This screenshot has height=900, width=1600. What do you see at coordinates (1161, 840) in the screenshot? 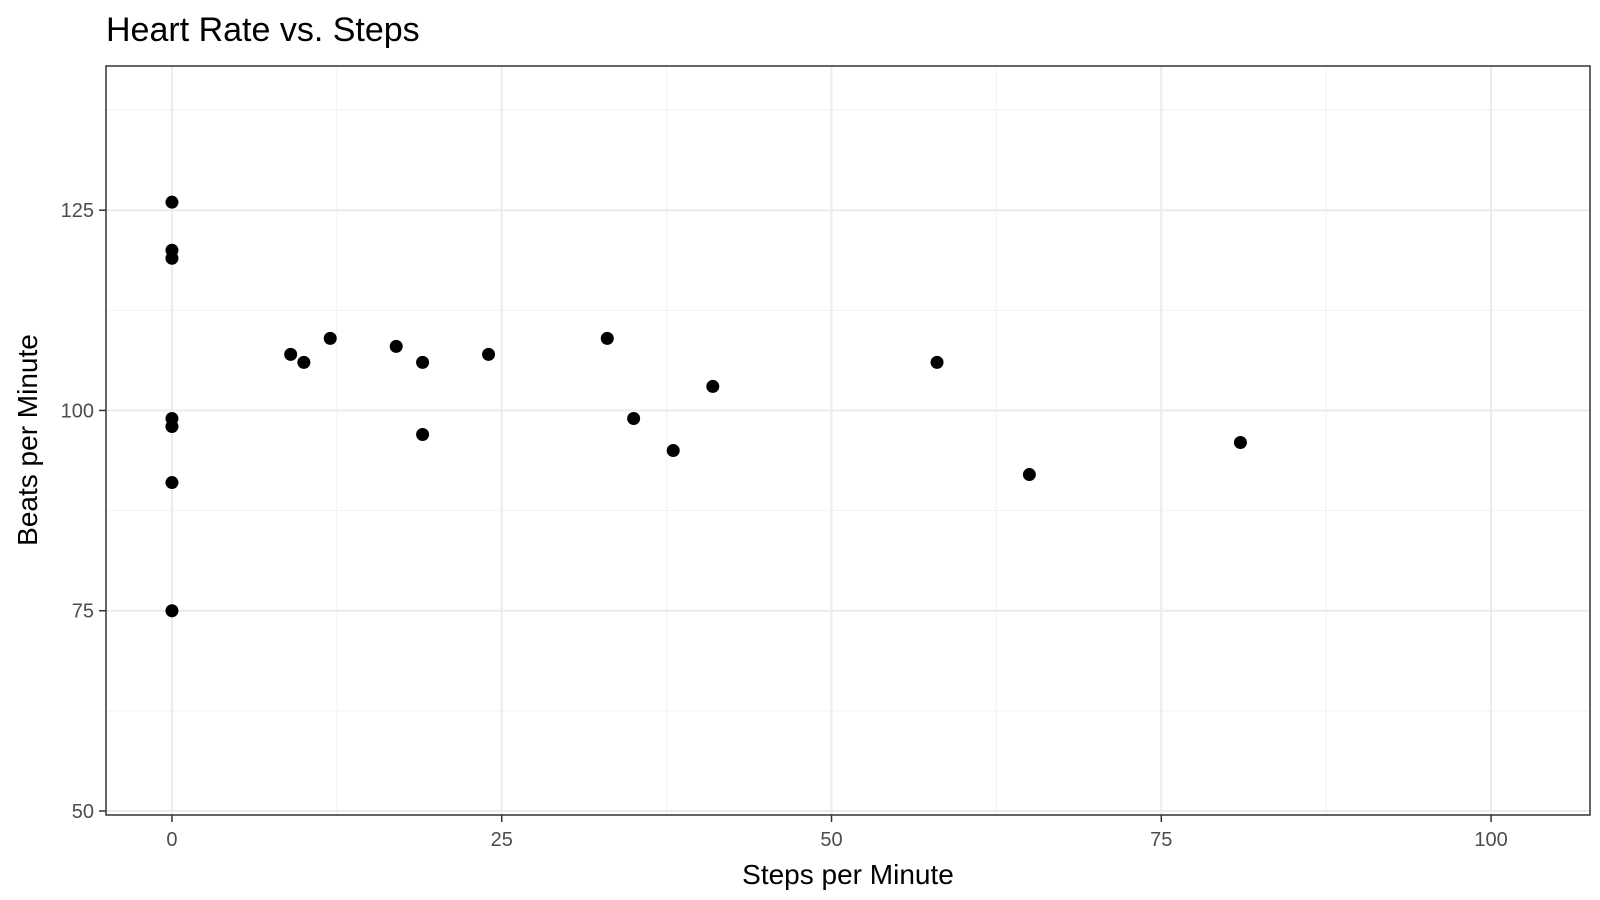
I see `x-tick-label: 75` at bounding box center [1161, 840].